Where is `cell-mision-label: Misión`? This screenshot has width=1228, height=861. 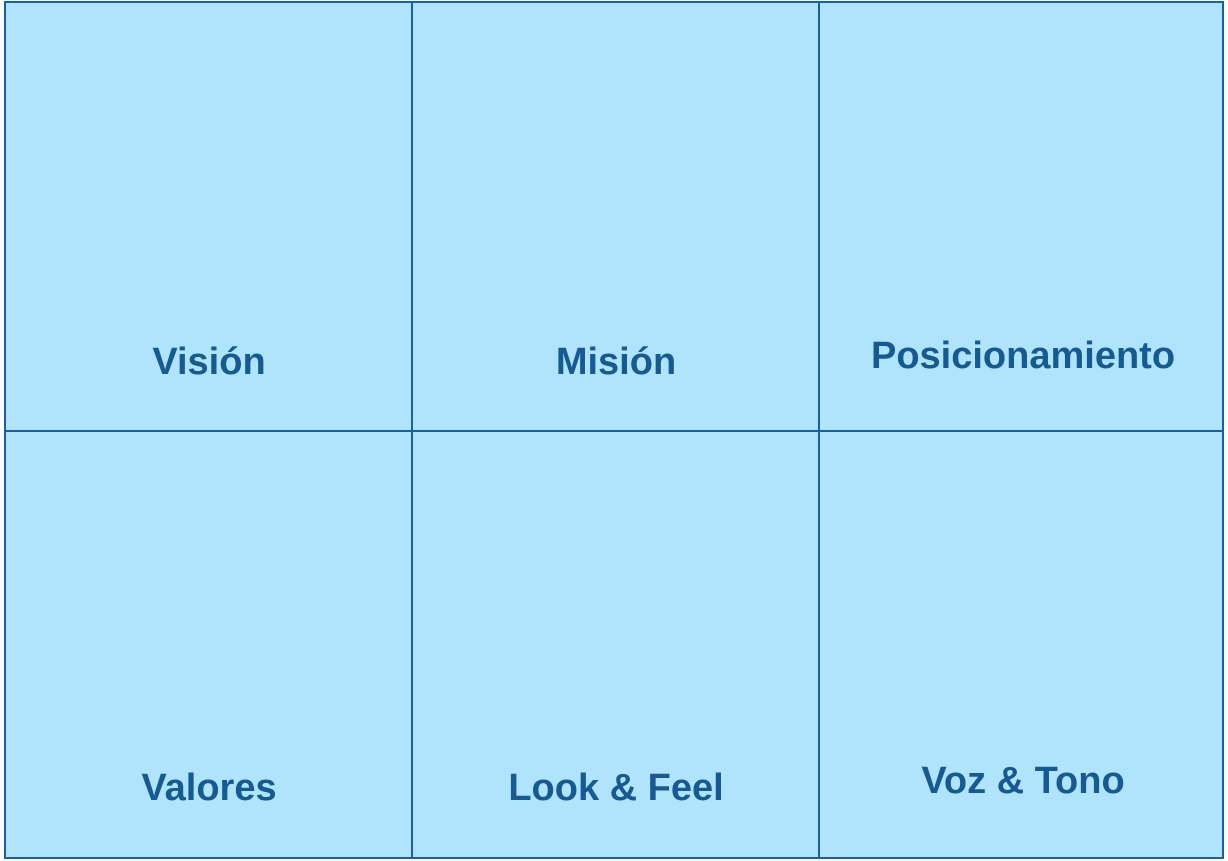
cell-mision-label: Misión is located at coordinates (616, 362).